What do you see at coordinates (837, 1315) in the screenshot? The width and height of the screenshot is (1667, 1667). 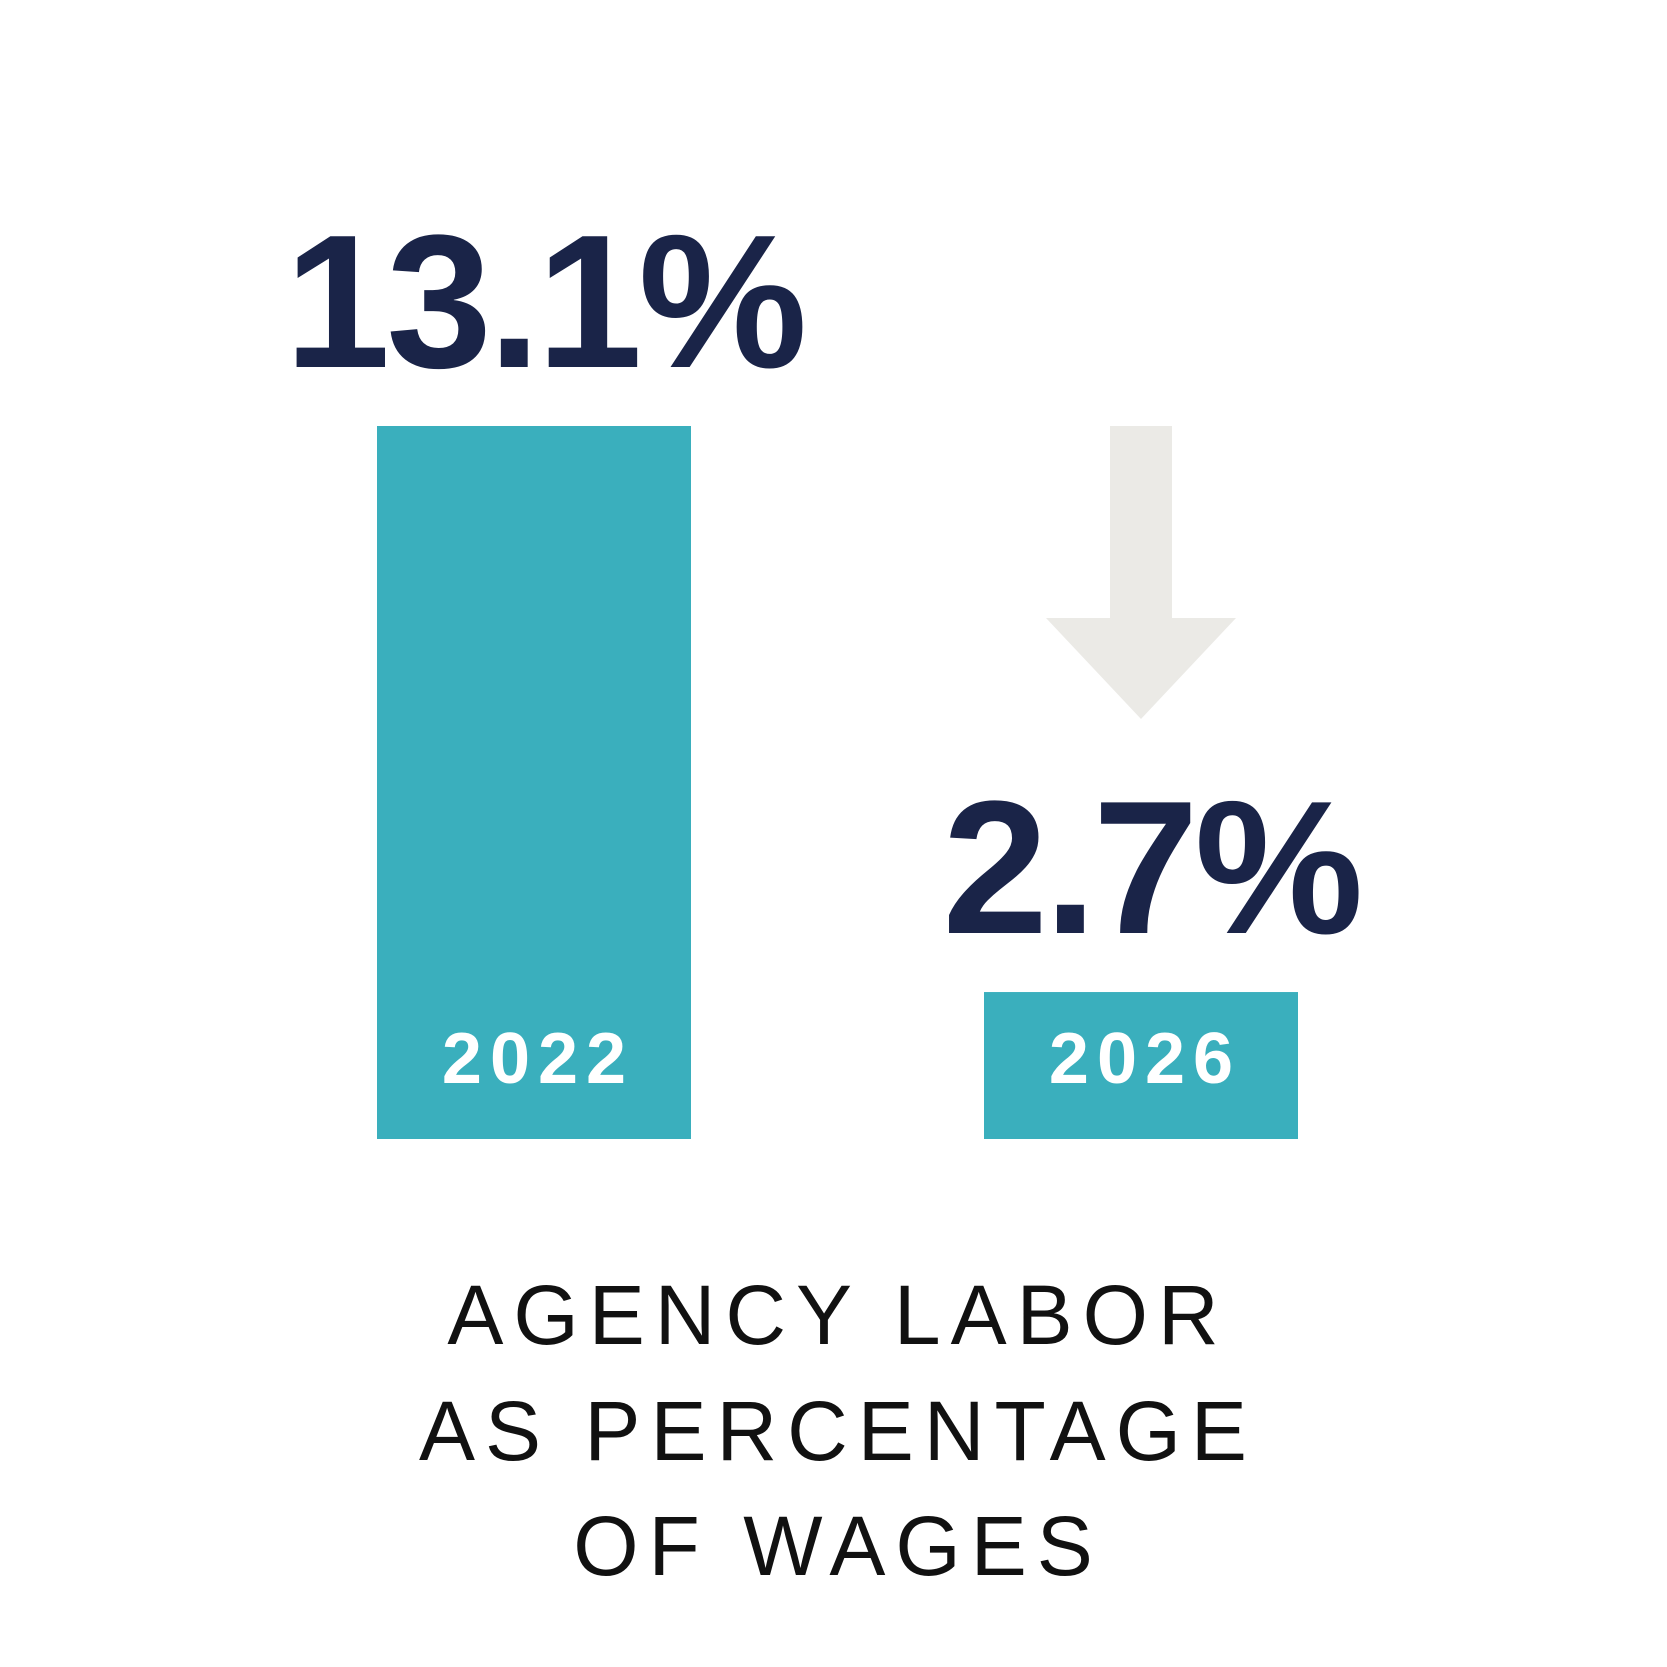 I see `chart-title: AGENCY LABOR` at bounding box center [837, 1315].